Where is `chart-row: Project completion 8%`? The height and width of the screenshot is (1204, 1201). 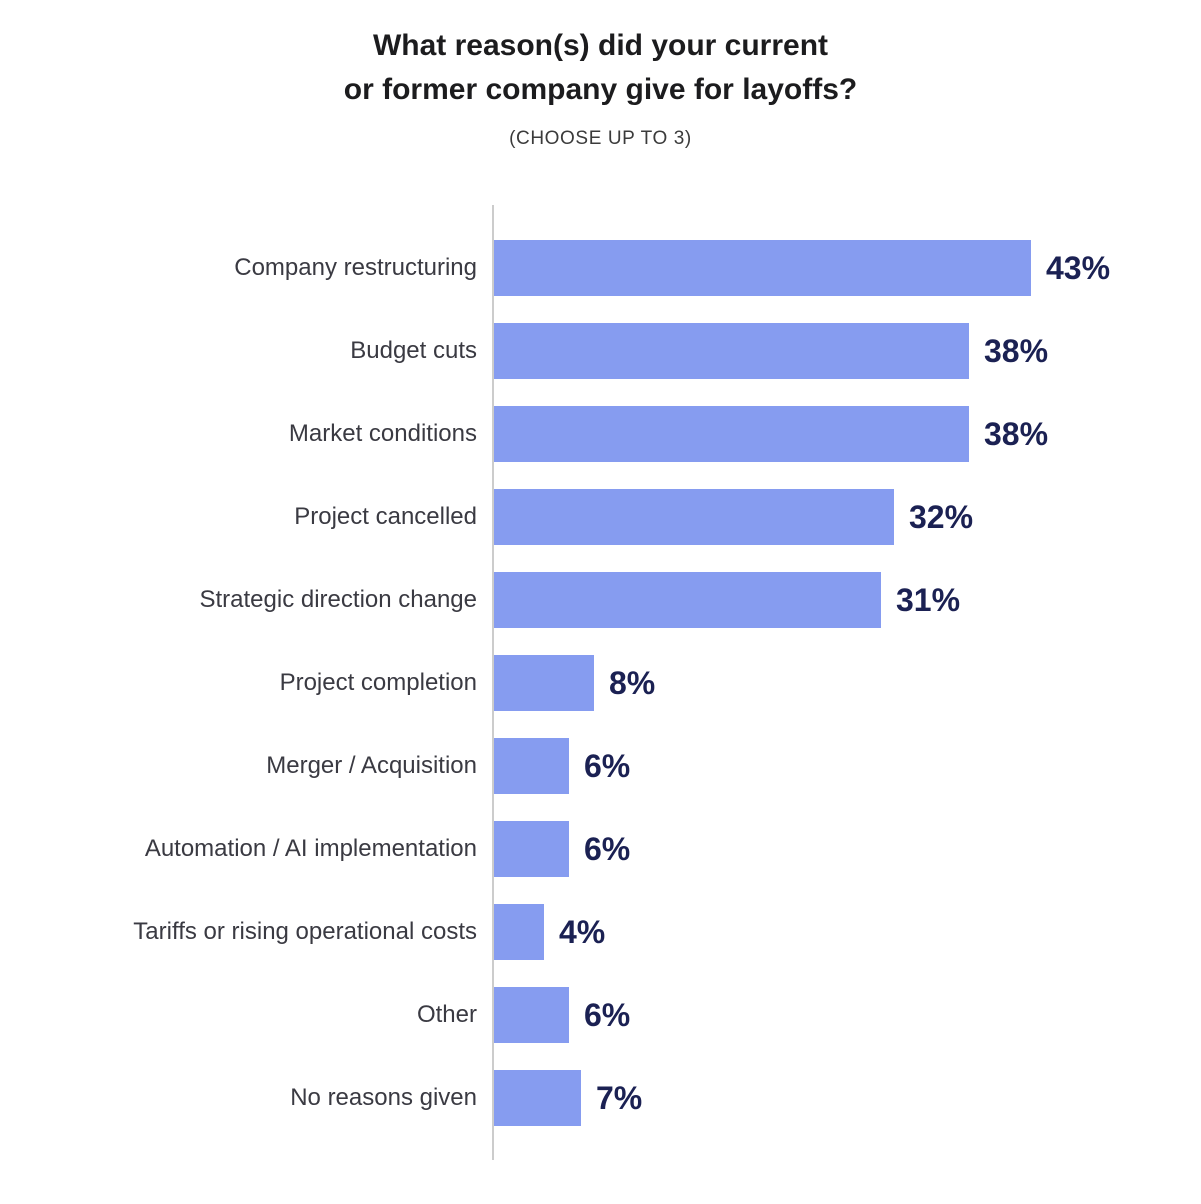 chart-row: Project completion 8% is located at coordinates (600, 683).